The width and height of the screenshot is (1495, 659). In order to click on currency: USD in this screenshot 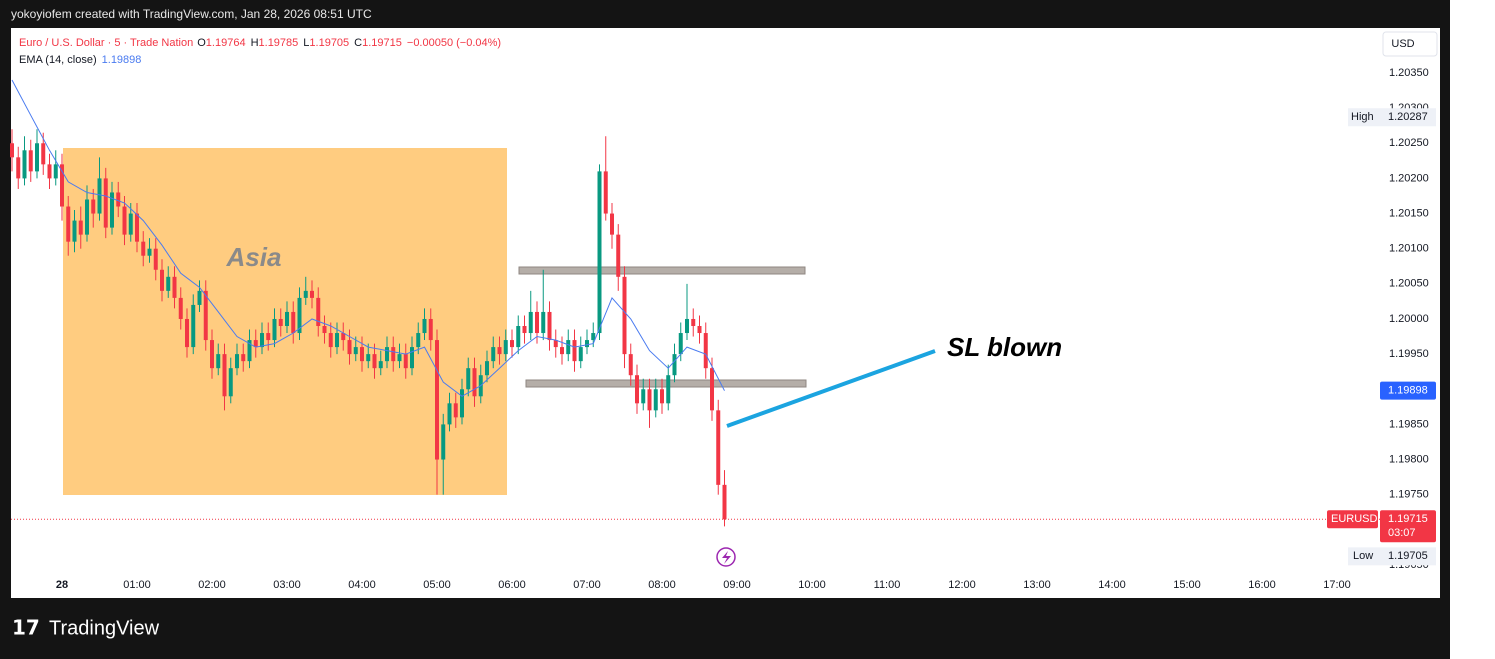, I will do `click(1402, 44)`.